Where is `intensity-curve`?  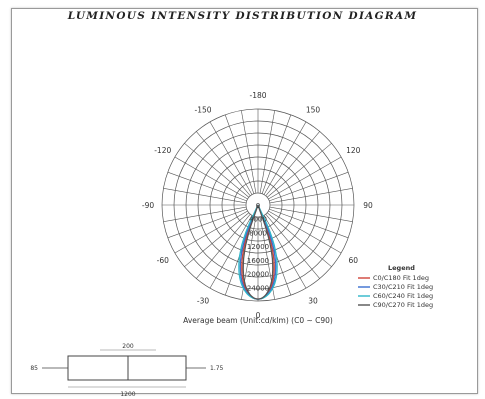
intensity-curve is located at coordinates (258, 252).